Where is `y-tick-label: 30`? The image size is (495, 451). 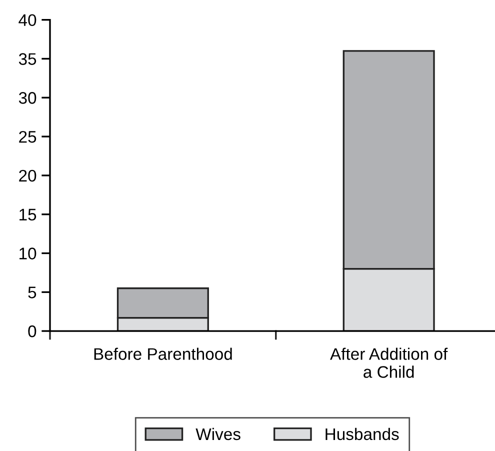
y-tick-label: 30 is located at coordinates (27, 98).